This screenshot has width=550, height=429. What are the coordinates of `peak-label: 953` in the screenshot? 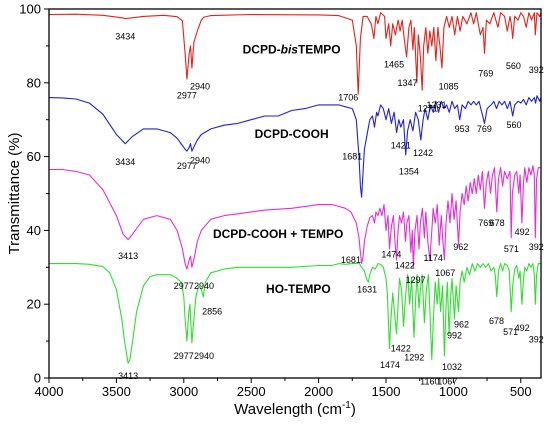 It's located at (462, 129).